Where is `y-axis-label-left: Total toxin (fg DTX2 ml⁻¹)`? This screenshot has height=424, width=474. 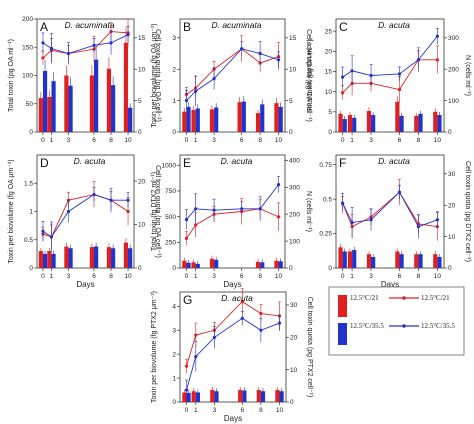 y-axis-label-left: Total toxin (fg DTX2 ml⁻¹) is located at coordinates (154, 211).